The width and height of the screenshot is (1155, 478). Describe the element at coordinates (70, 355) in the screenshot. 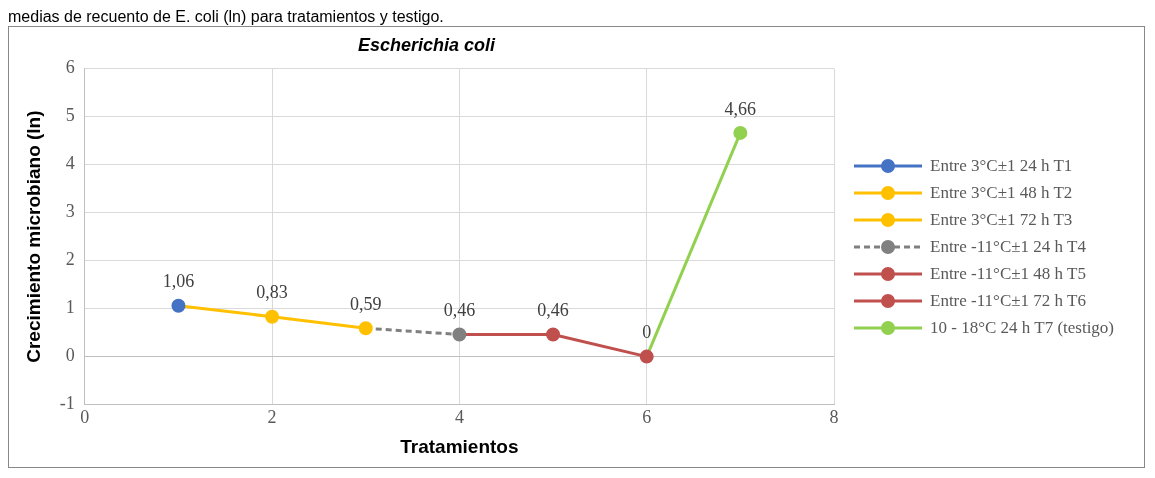

I see `y-tick-label: 0` at that location.